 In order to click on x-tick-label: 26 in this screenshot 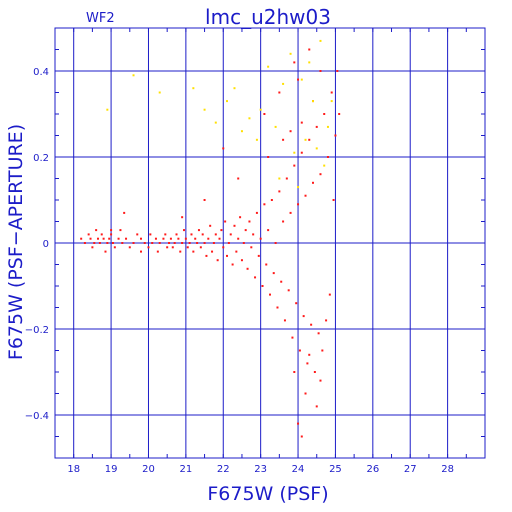, I will do `click(372, 469)`.